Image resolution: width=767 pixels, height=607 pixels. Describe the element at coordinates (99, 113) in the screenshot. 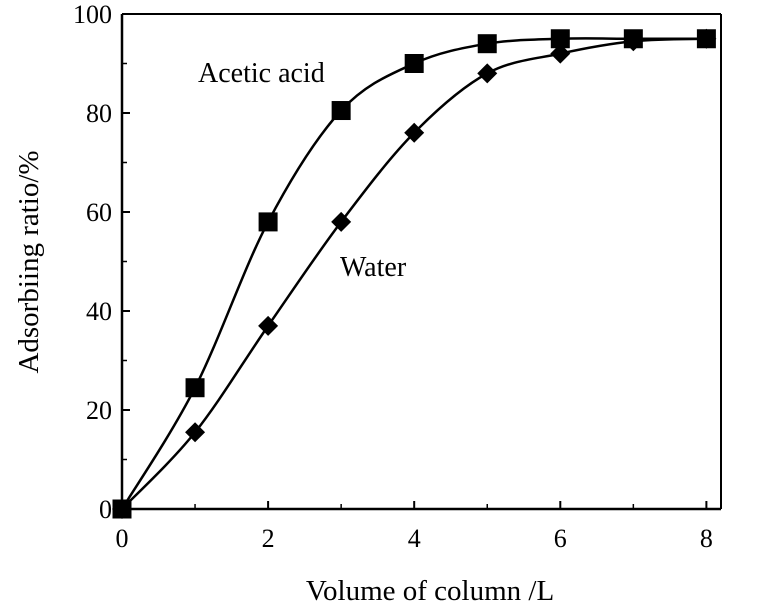

I see `y-tick-label: 80` at that location.